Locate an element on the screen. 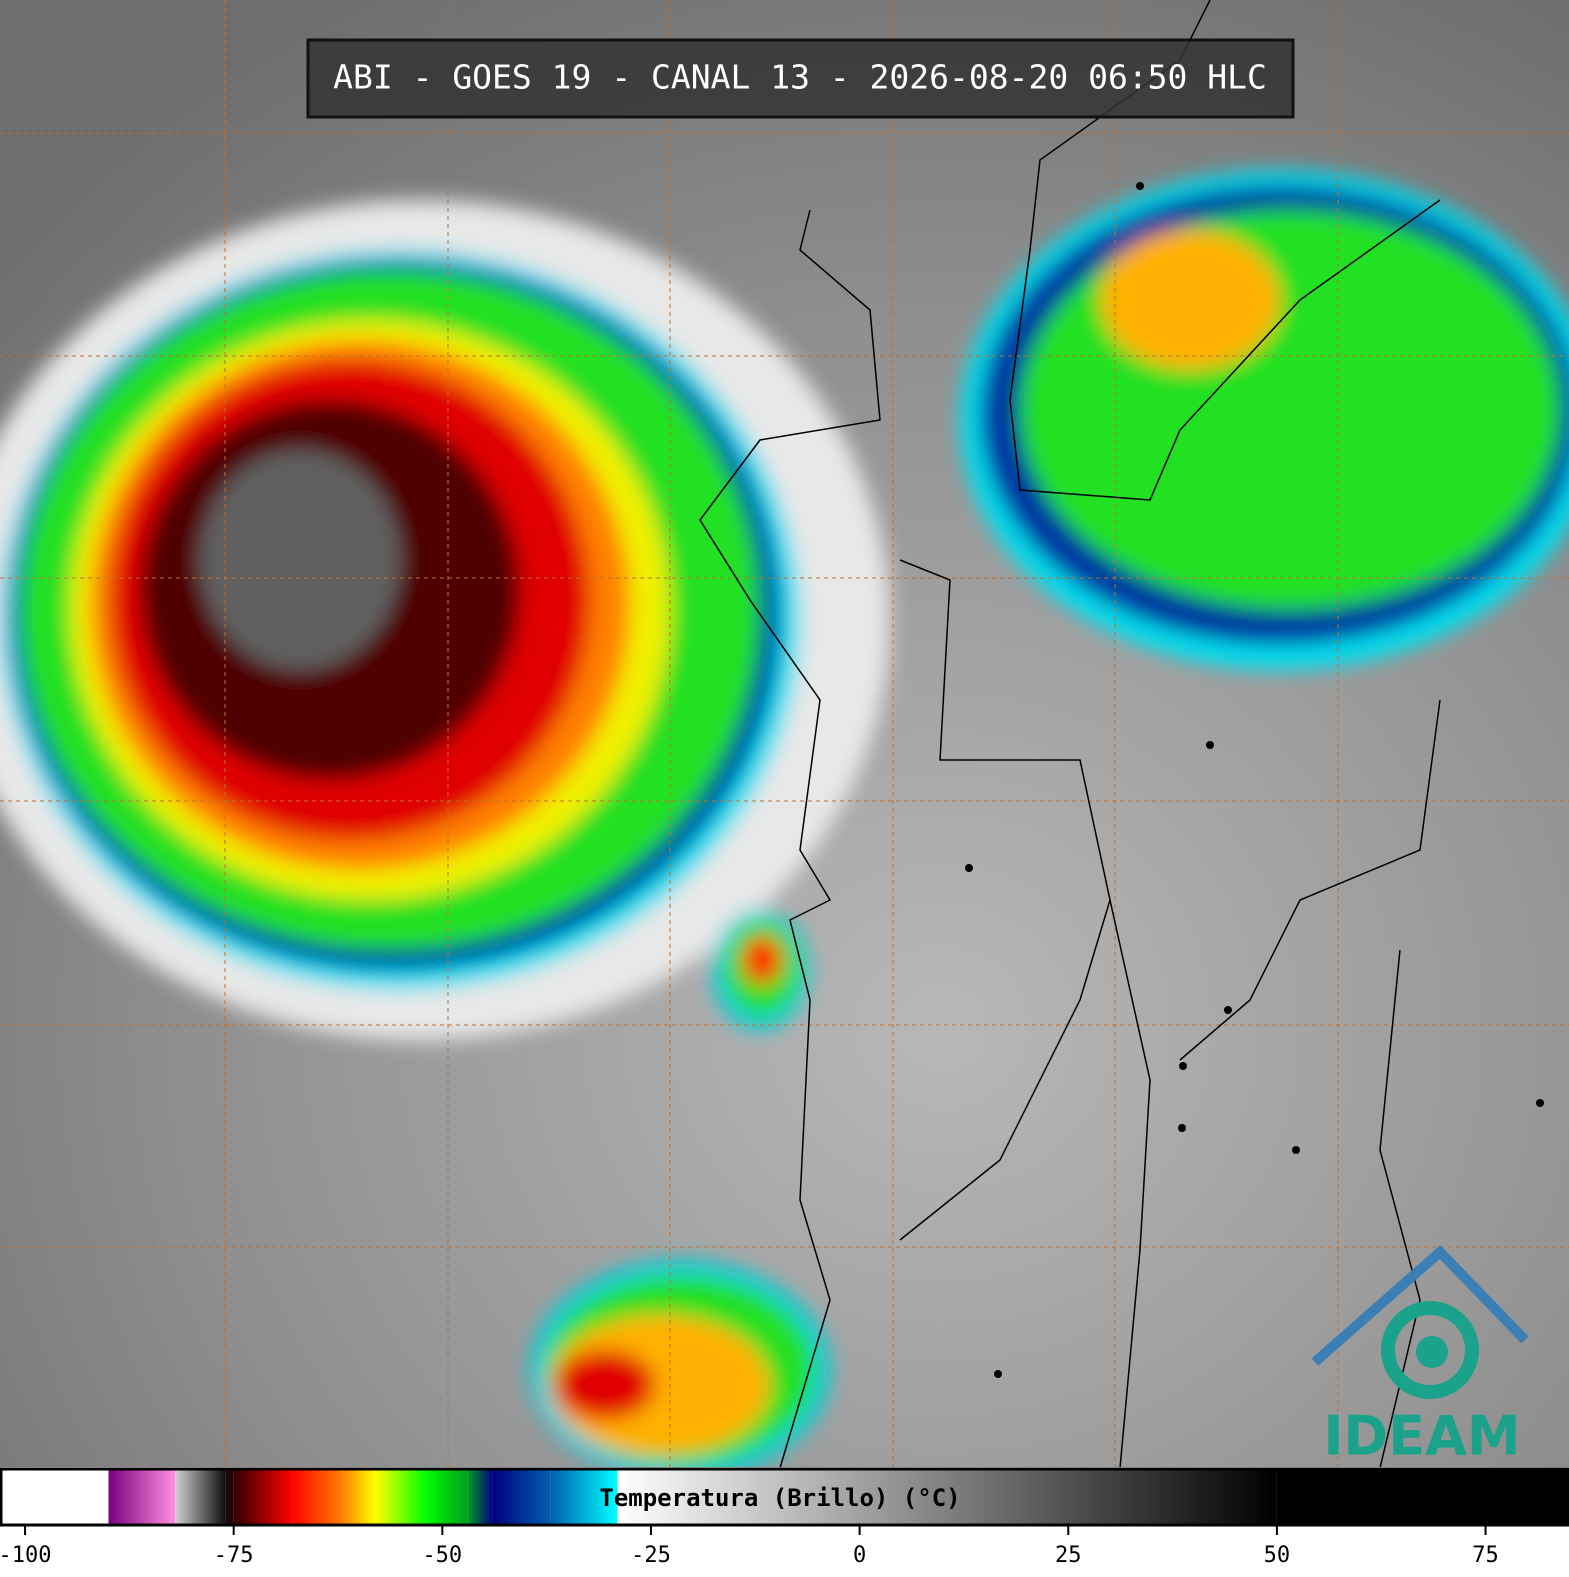  tick-label: 75 is located at coordinates (1485, 1555).